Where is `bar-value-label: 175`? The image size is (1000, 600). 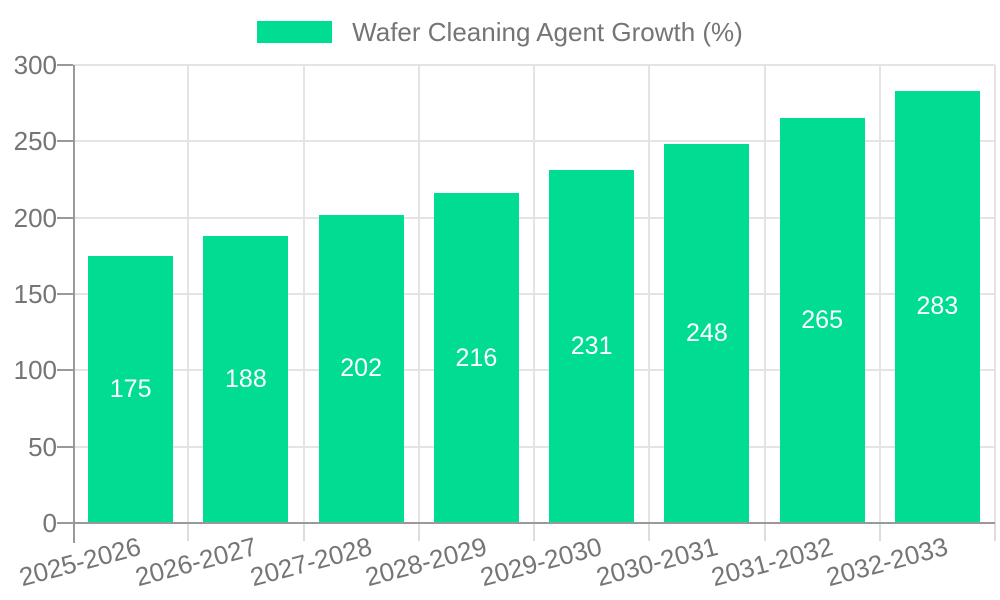 bar-value-label: 175 is located at coordinates (130, 388).